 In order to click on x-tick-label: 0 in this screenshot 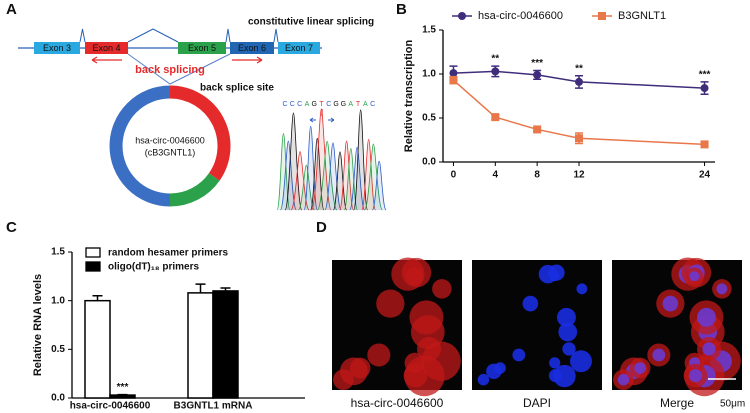, I will do `click(454, 175)`.